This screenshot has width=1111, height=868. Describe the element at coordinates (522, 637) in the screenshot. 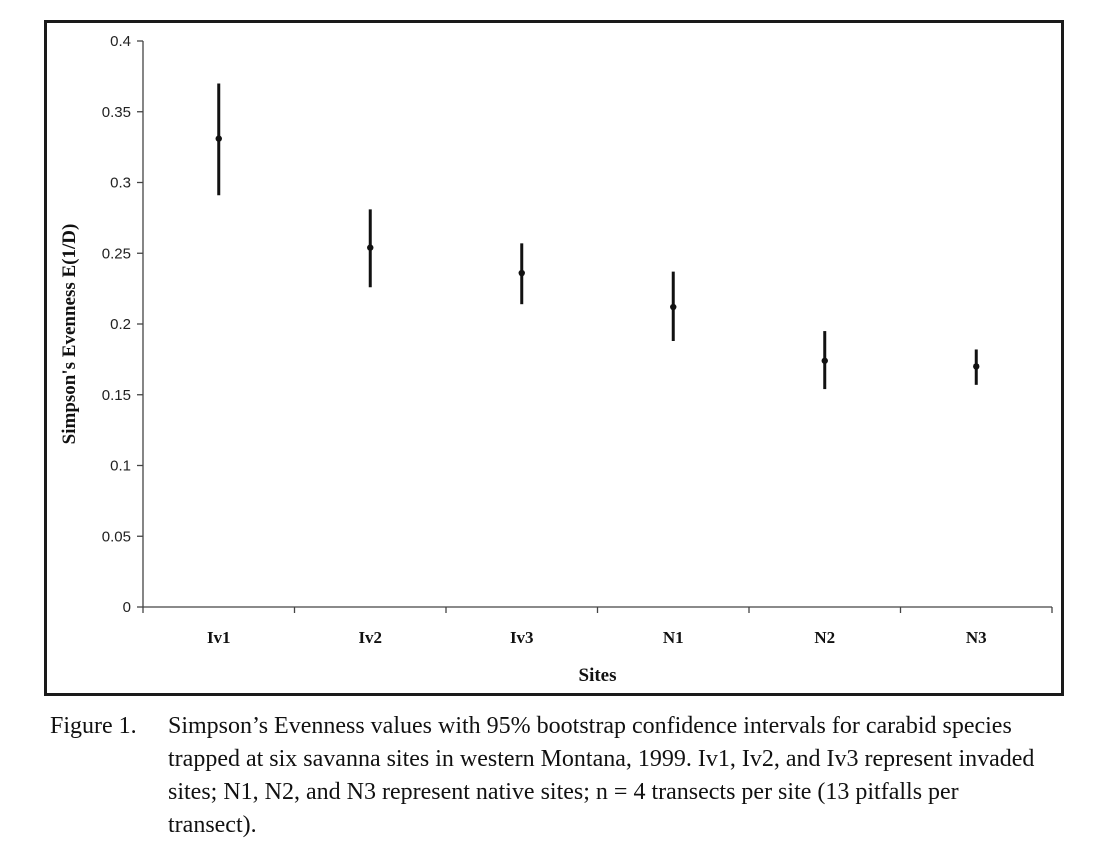

I see `x-category-label: Iv3` at that location.